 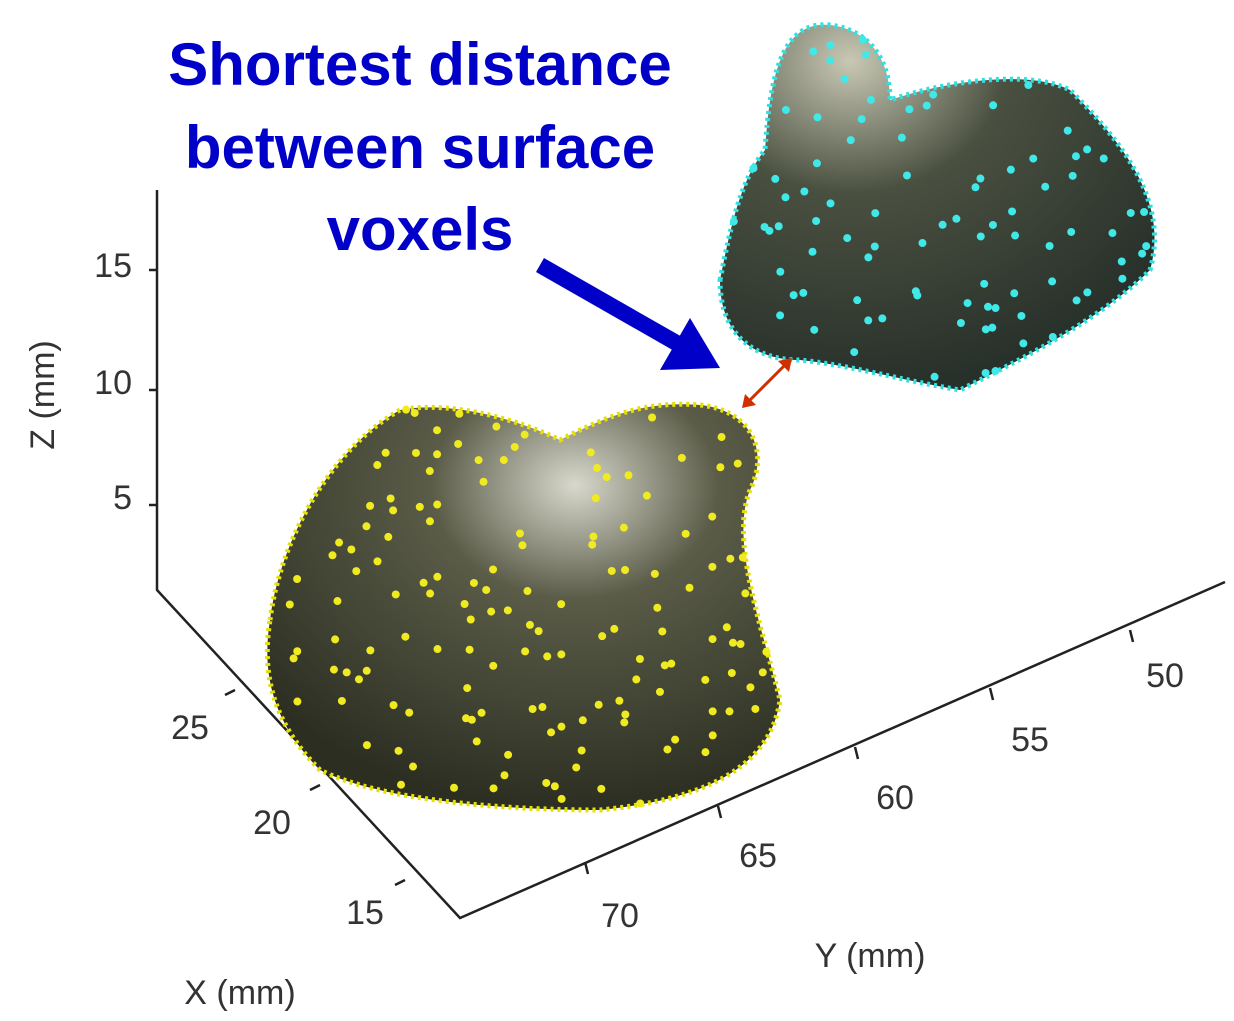 What do you see at coordinates (113, 383) in the screenshot?
I see `z-tick-label: 10` at bounding box center [113, 383].